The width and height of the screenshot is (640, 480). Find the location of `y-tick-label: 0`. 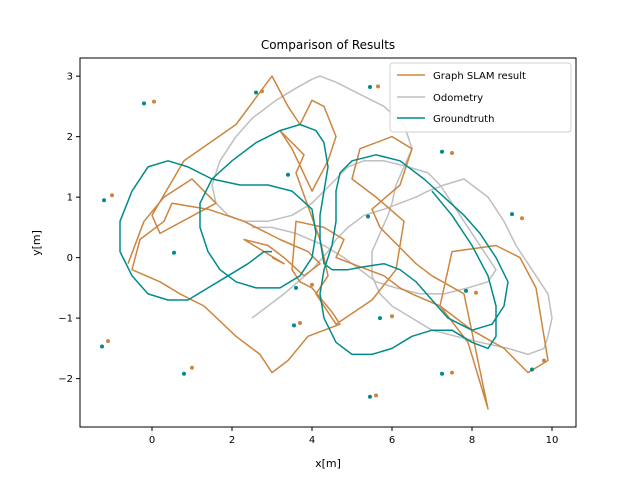

y-tick-label: 0 is located at coordinates (70, 258).